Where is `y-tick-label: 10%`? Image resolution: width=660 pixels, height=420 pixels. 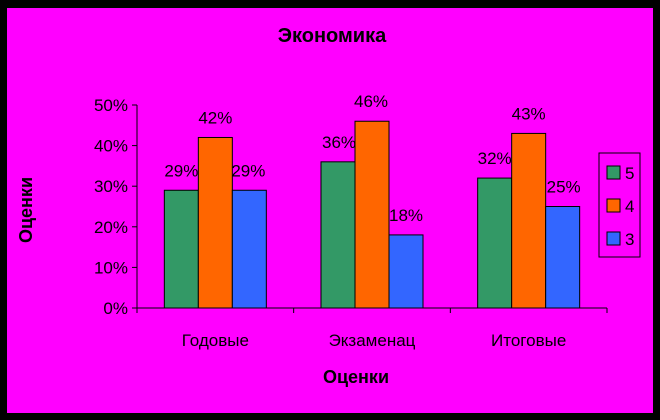
y-tick-label: 10% is located at coordinates (111, 267).